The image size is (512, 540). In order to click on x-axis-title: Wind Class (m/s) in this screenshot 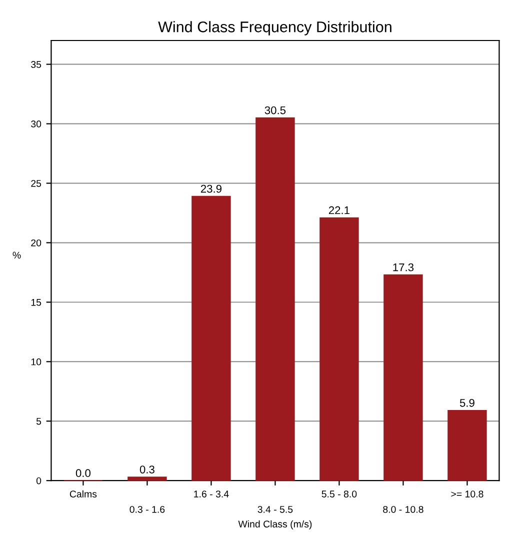, I will do `click(275, 525)`.